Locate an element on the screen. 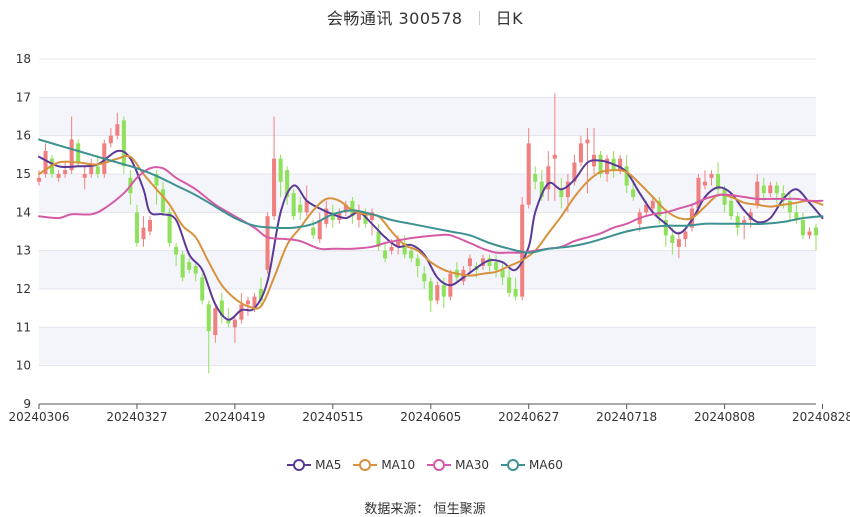 The width and height of the screenshot is (850, 517). legend-item-ma5: MA5 is located at coordinates (314, 465).